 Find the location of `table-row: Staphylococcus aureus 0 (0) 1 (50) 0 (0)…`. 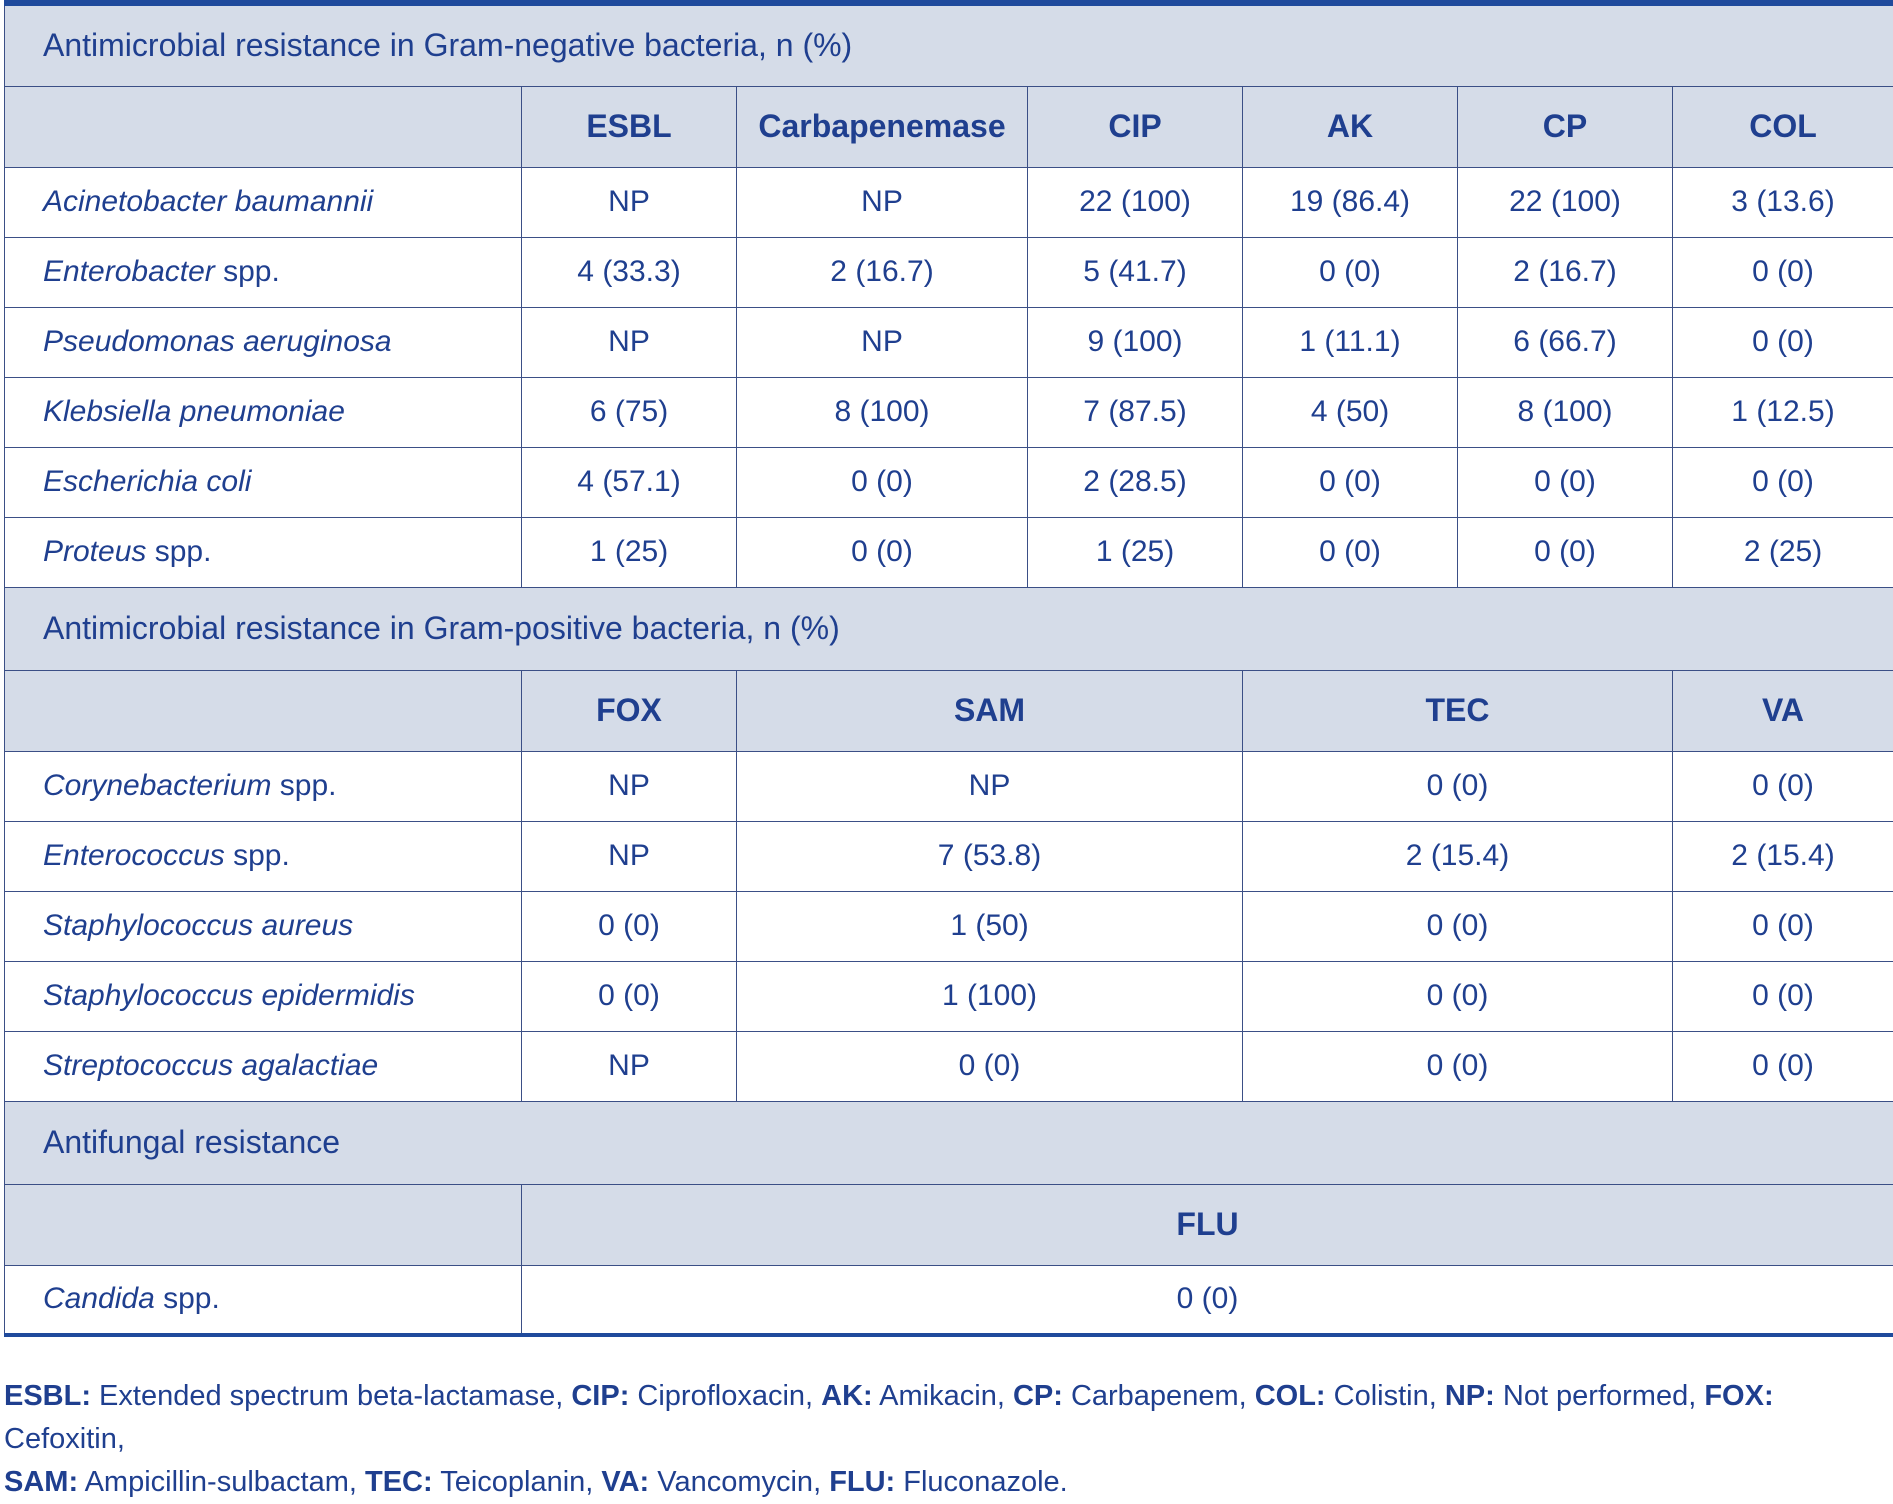

table-row: Staphylococcus aureus 0 (0) 1 (50) 0 (0)… is located at coordinates (949, 926).